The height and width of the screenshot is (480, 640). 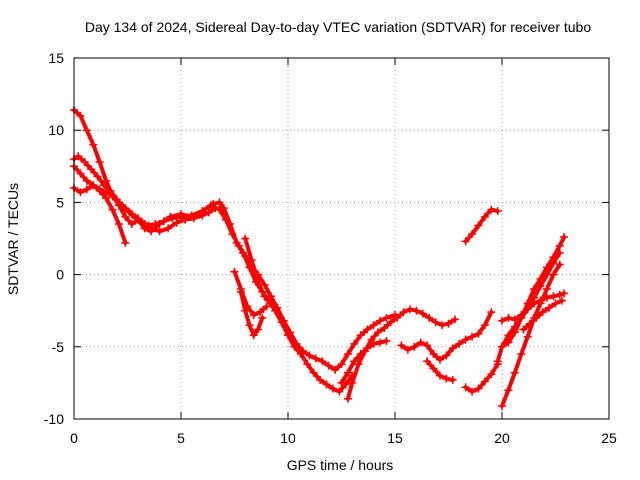 I want to click on track-line, so click(x=481, y=378).